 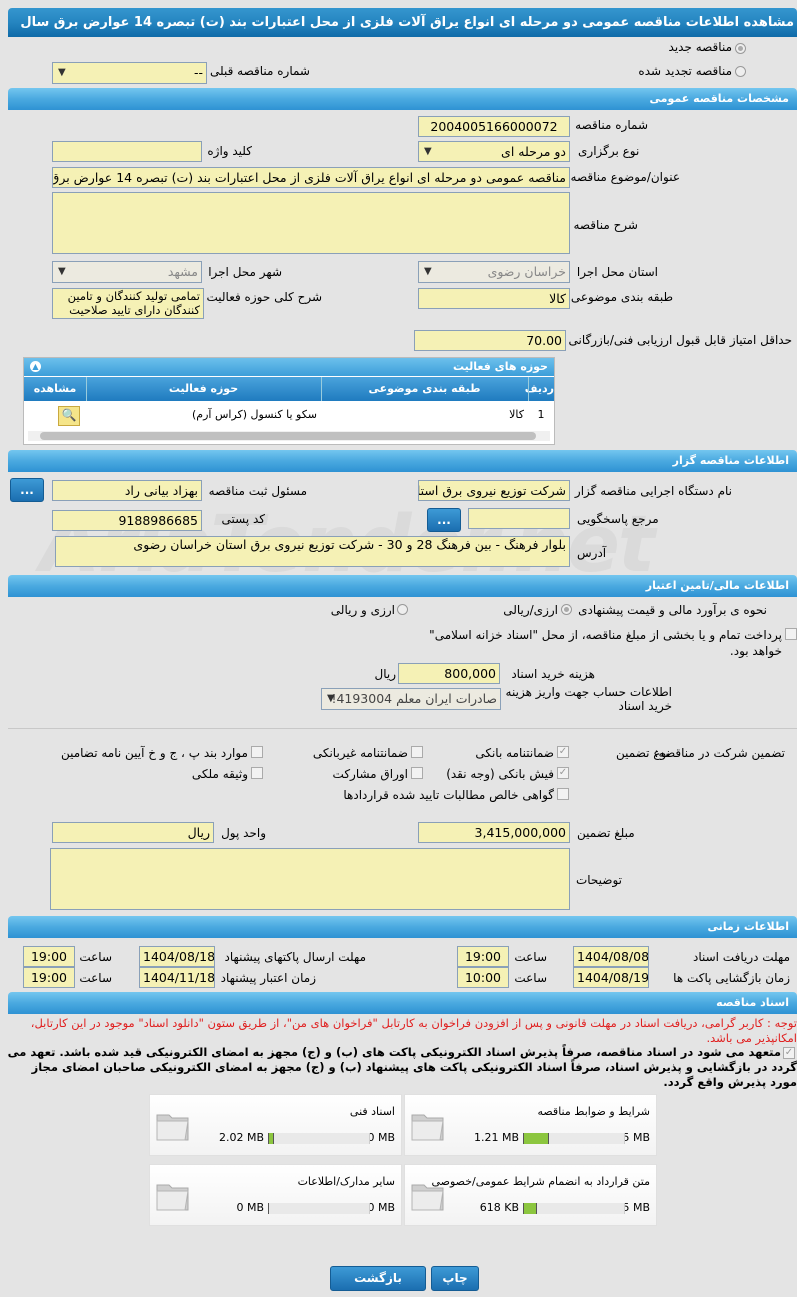 I want to click on print-button: چاپ, so click(x=455, y=1278).